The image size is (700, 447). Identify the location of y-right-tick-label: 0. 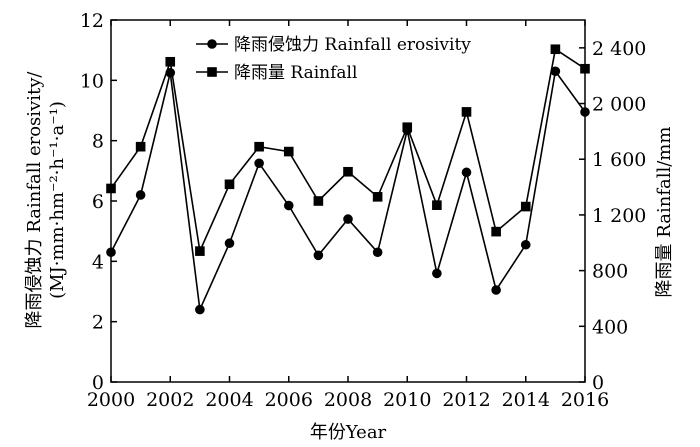
(598, 383).